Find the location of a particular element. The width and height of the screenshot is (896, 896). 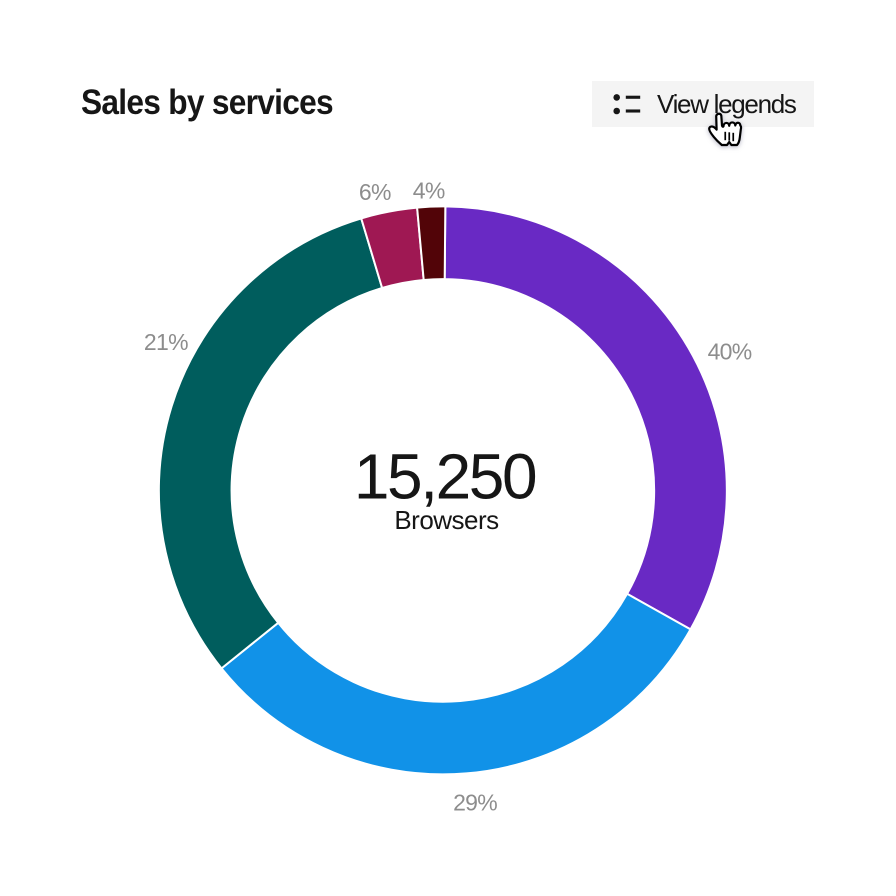

svg-text: 6% is located at coordinates (375, 192).